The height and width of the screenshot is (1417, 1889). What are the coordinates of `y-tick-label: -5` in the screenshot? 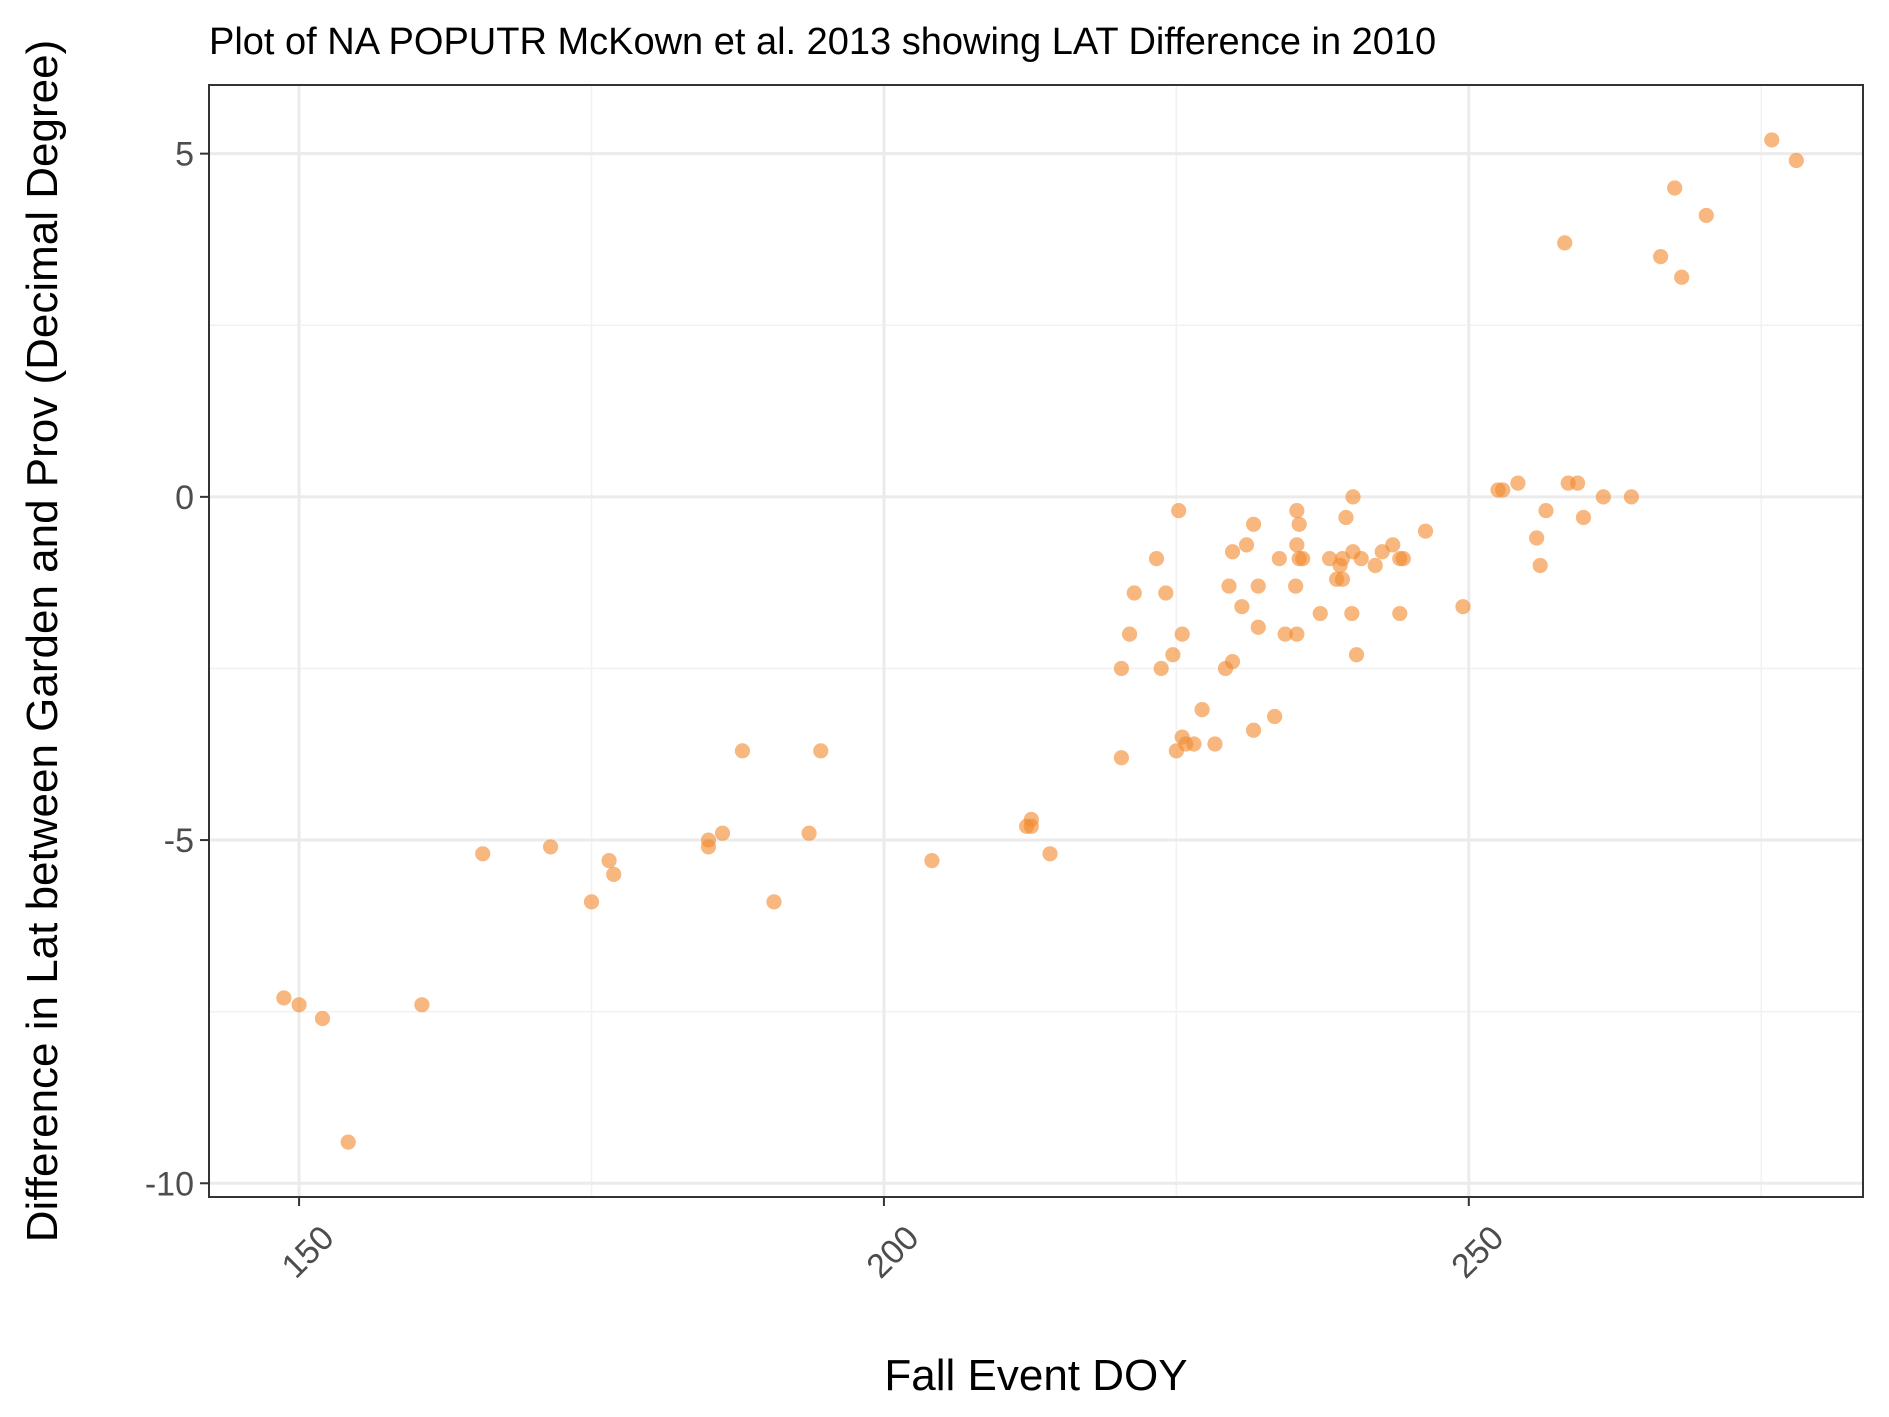 It's located at (179, 841).